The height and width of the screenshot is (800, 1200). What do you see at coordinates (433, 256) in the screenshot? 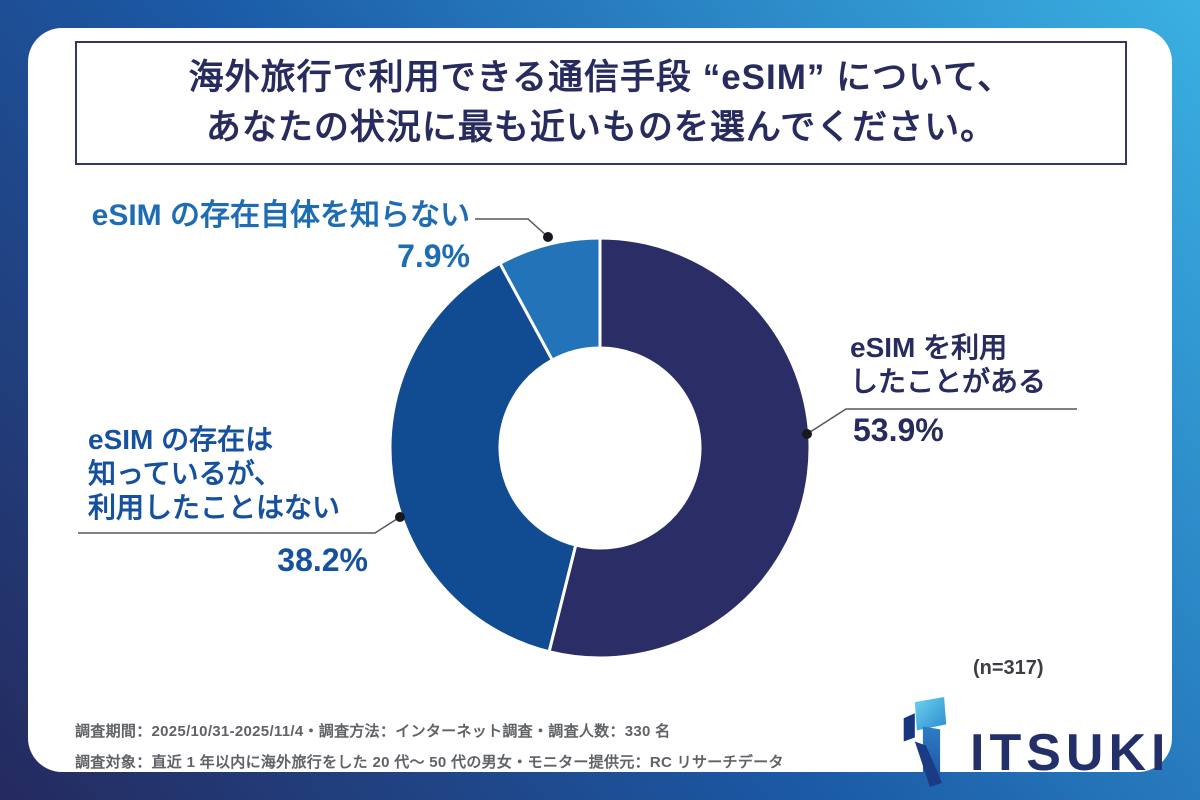
I see `callout-pct-unknown: 7.9%` at bounding box center [433, 256].